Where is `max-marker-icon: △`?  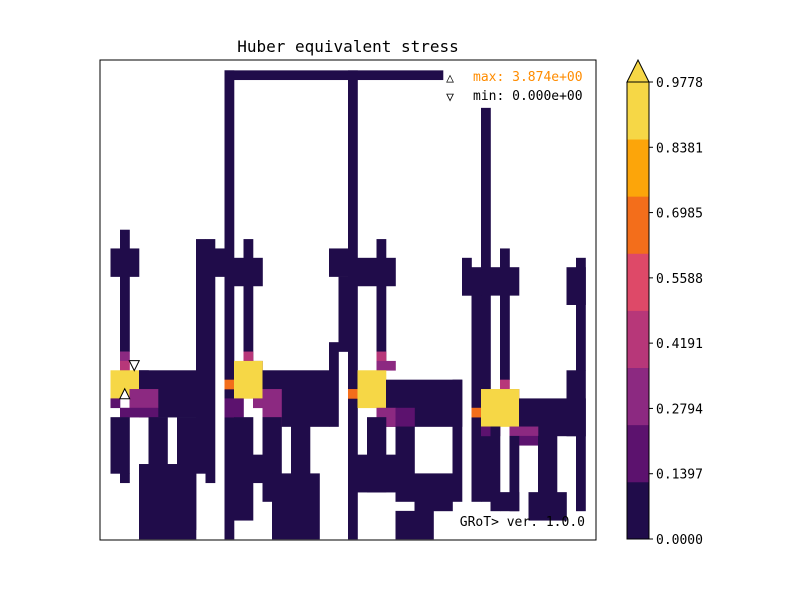 max-marker-icon: △ is located at coordinates (450, 78).